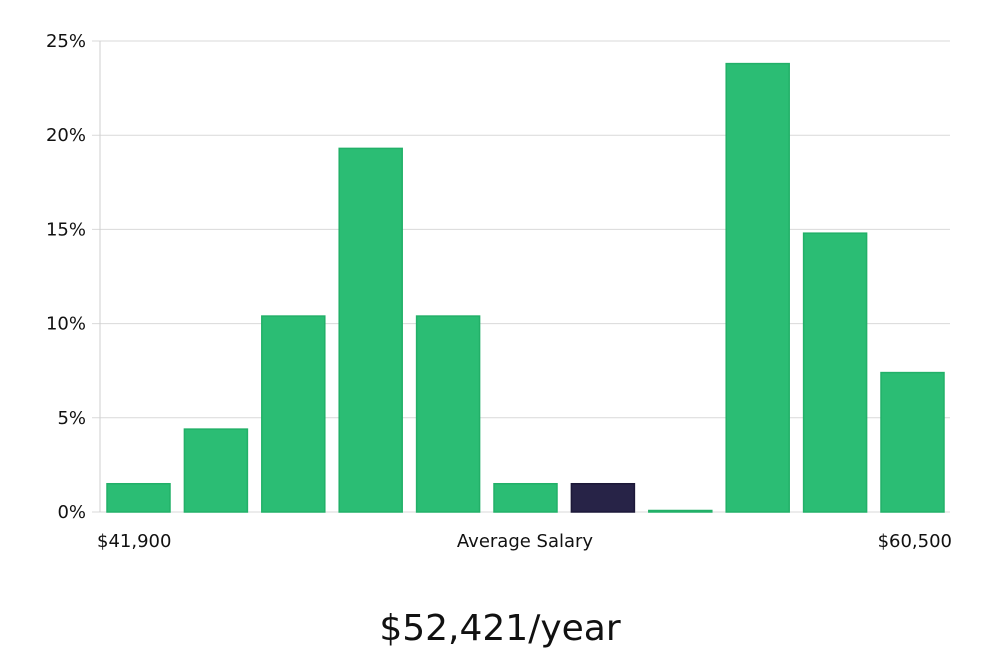 This screenshot has height=660, width=1000. What do you see at coordinates (134, 541) in the screenshot?
I see `x-label-min: $41,900` at bounding box center [134, 541].